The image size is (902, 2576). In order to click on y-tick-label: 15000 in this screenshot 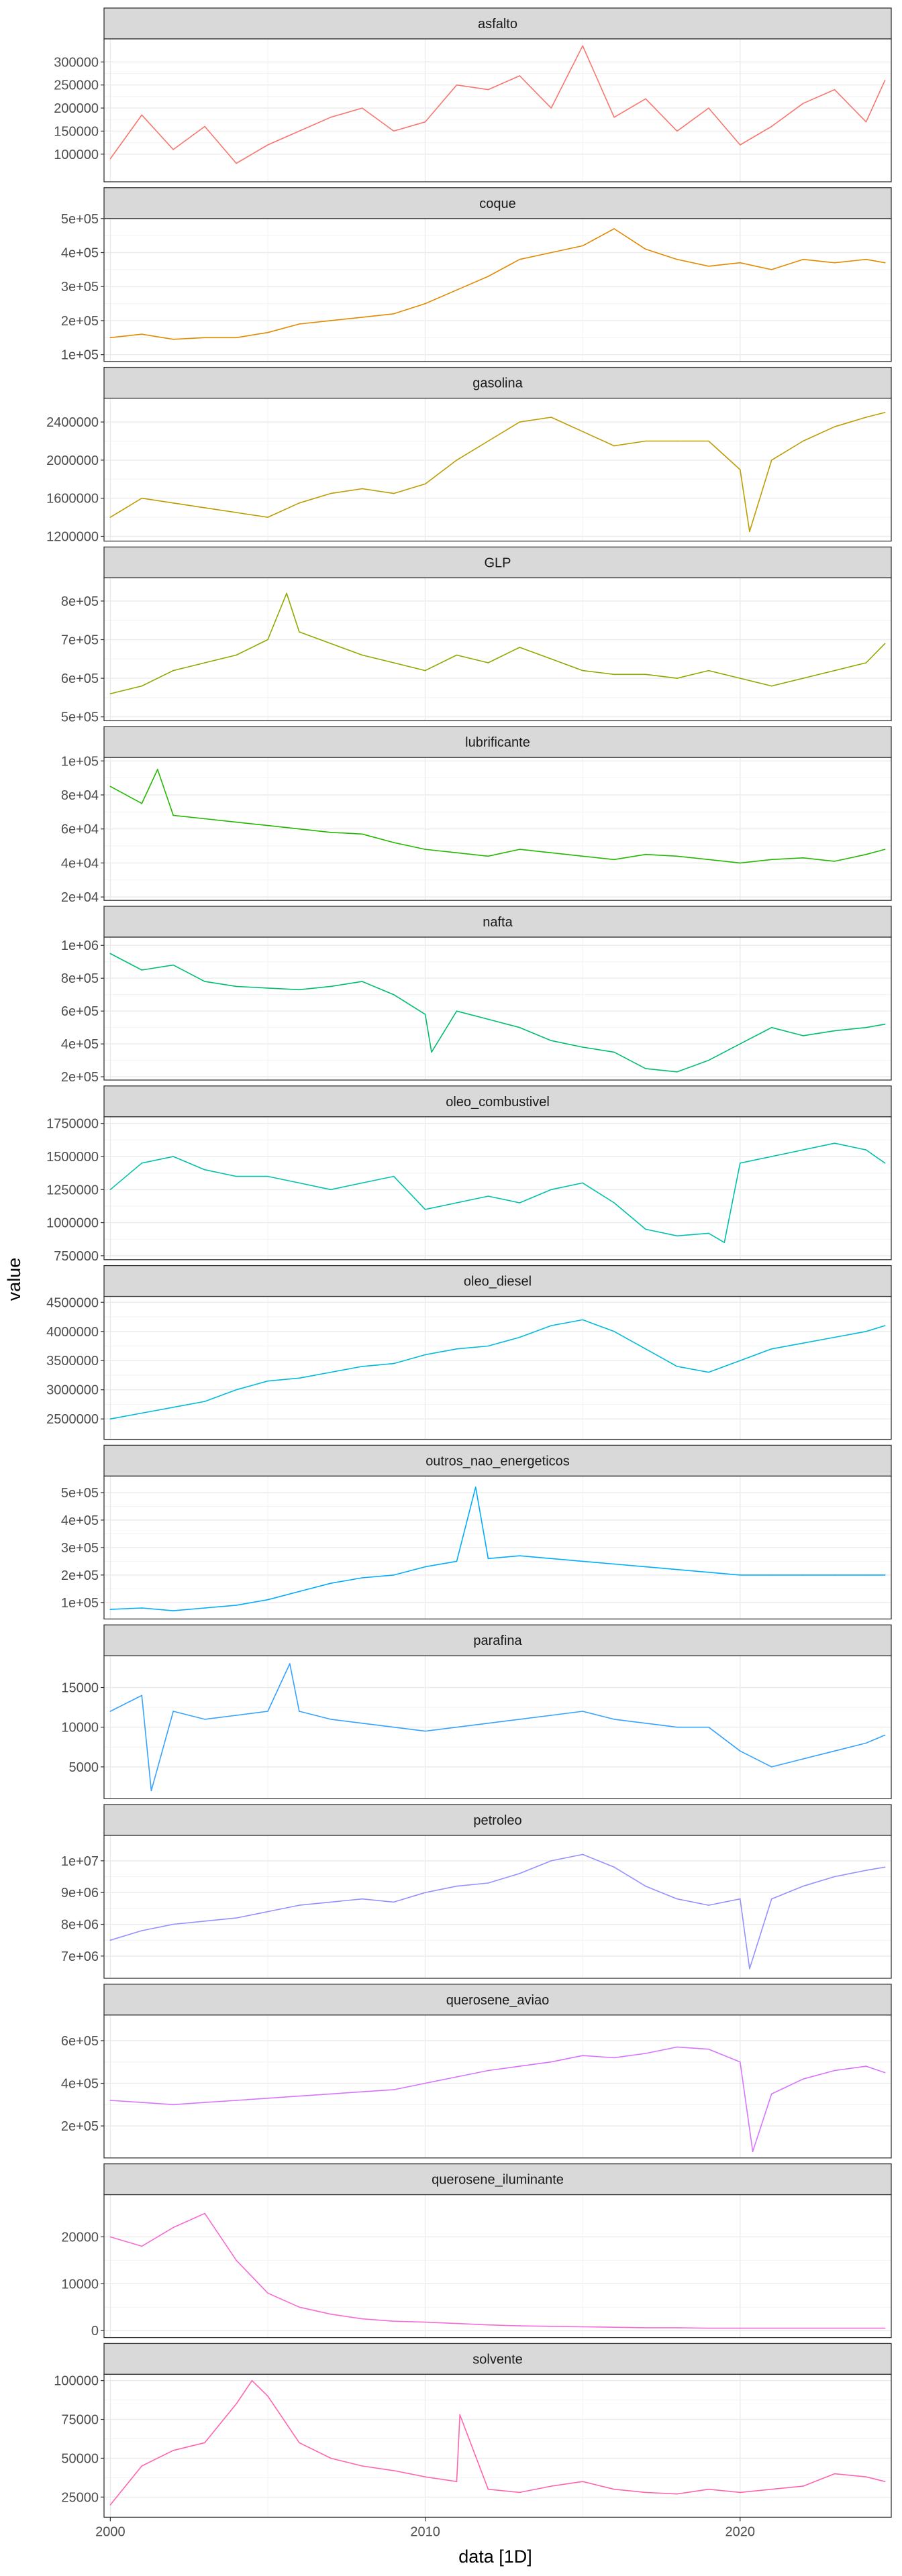, I will do `click(80, 1688)`.